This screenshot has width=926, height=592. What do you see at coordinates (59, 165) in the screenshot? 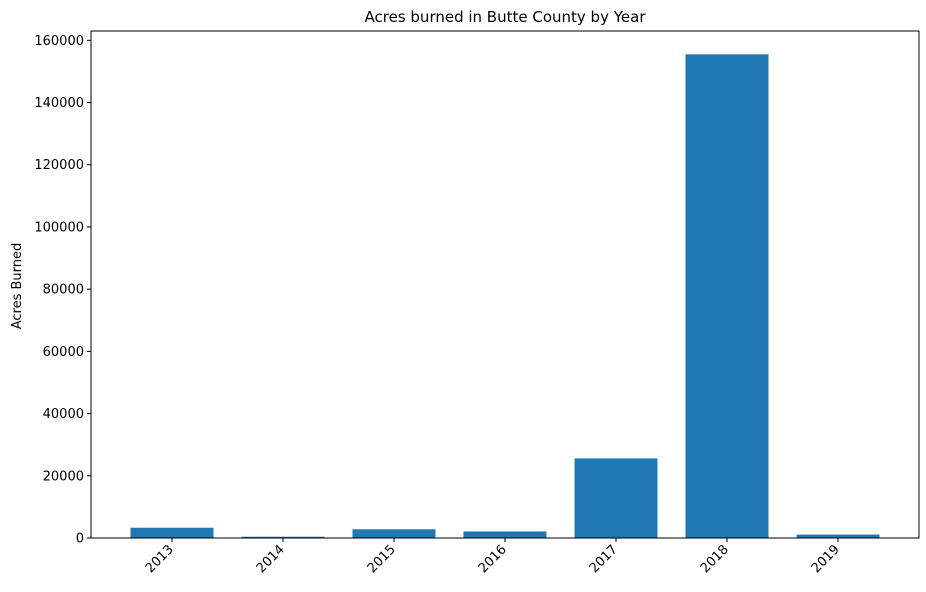
I see `y-tick-label-120000: 120000` at bounding box center [59, 165].